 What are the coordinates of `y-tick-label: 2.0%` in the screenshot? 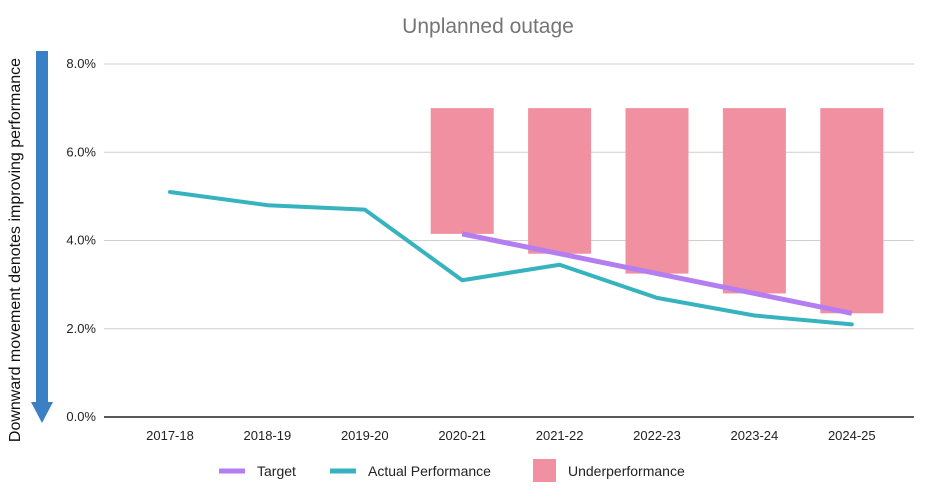 It's located at (81, 328).